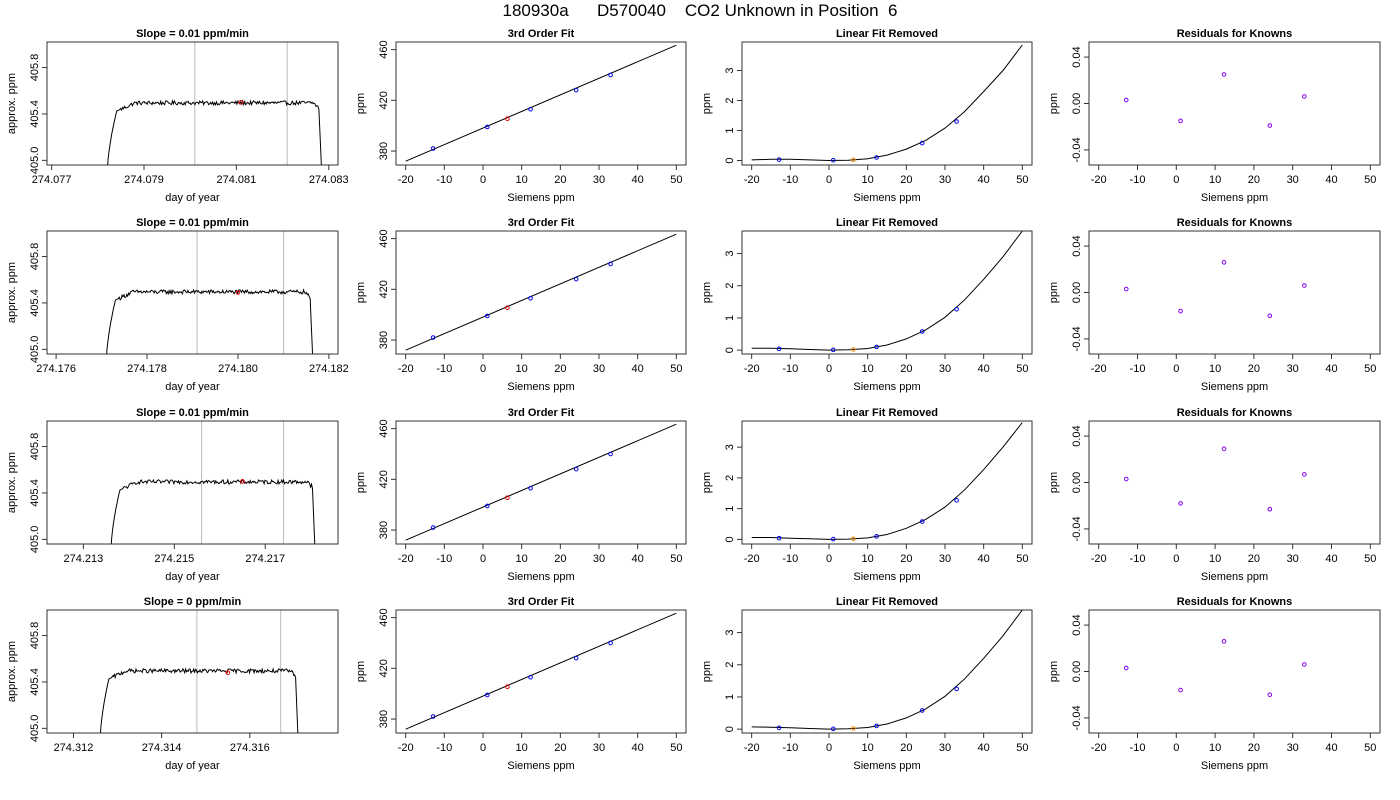 The height and width of the screenshot is (800, 1400). Describe the element at coordinates (887, 34) in the screenshot. I see `panel-title: Linear Fit Removed` at that location.